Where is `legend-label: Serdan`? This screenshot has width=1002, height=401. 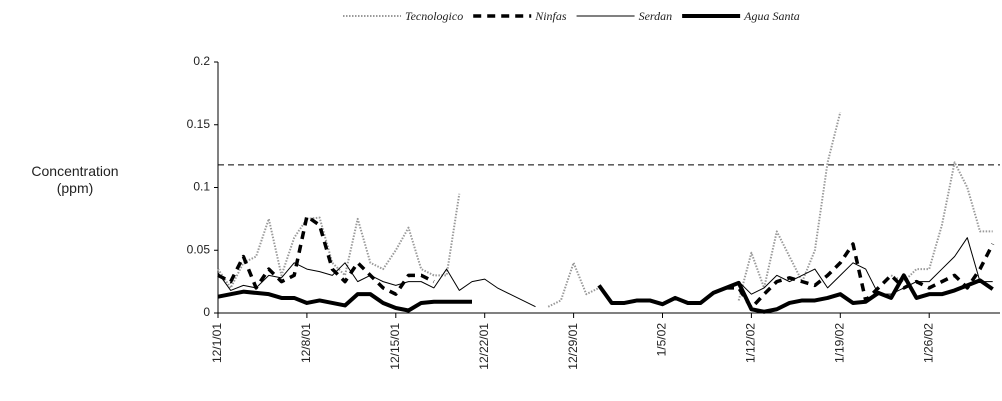
legend-label: Serdan is located at coordinates (656, 16).